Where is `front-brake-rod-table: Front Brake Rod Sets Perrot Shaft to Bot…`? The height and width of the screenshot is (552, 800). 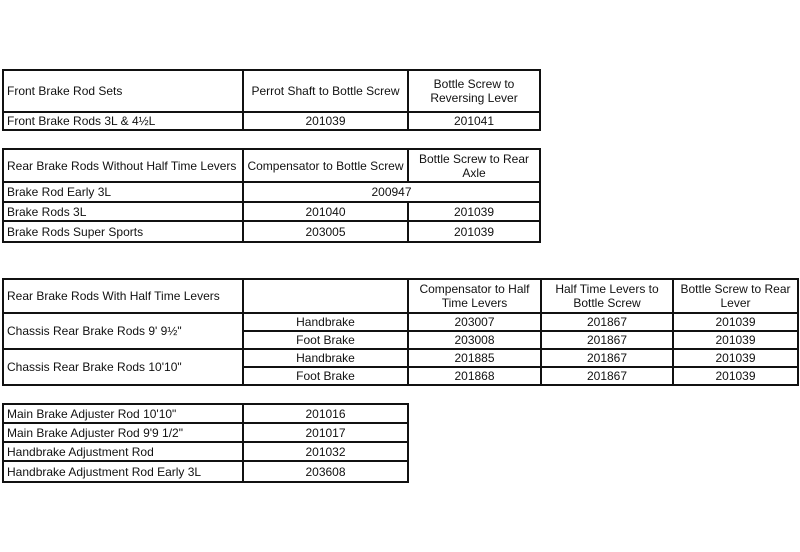
front-brake-rod-table: Front Brake Rod Sets Perrot Shaft to Bot… is located at coordinates (271, 100).